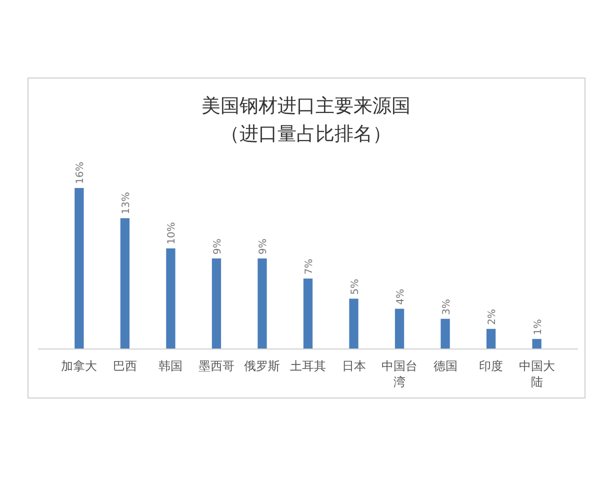 The image size is (600, 480). Describe the element at coordinates (446, 306) in the screenshot. I see `data-label: 3%` at that location.